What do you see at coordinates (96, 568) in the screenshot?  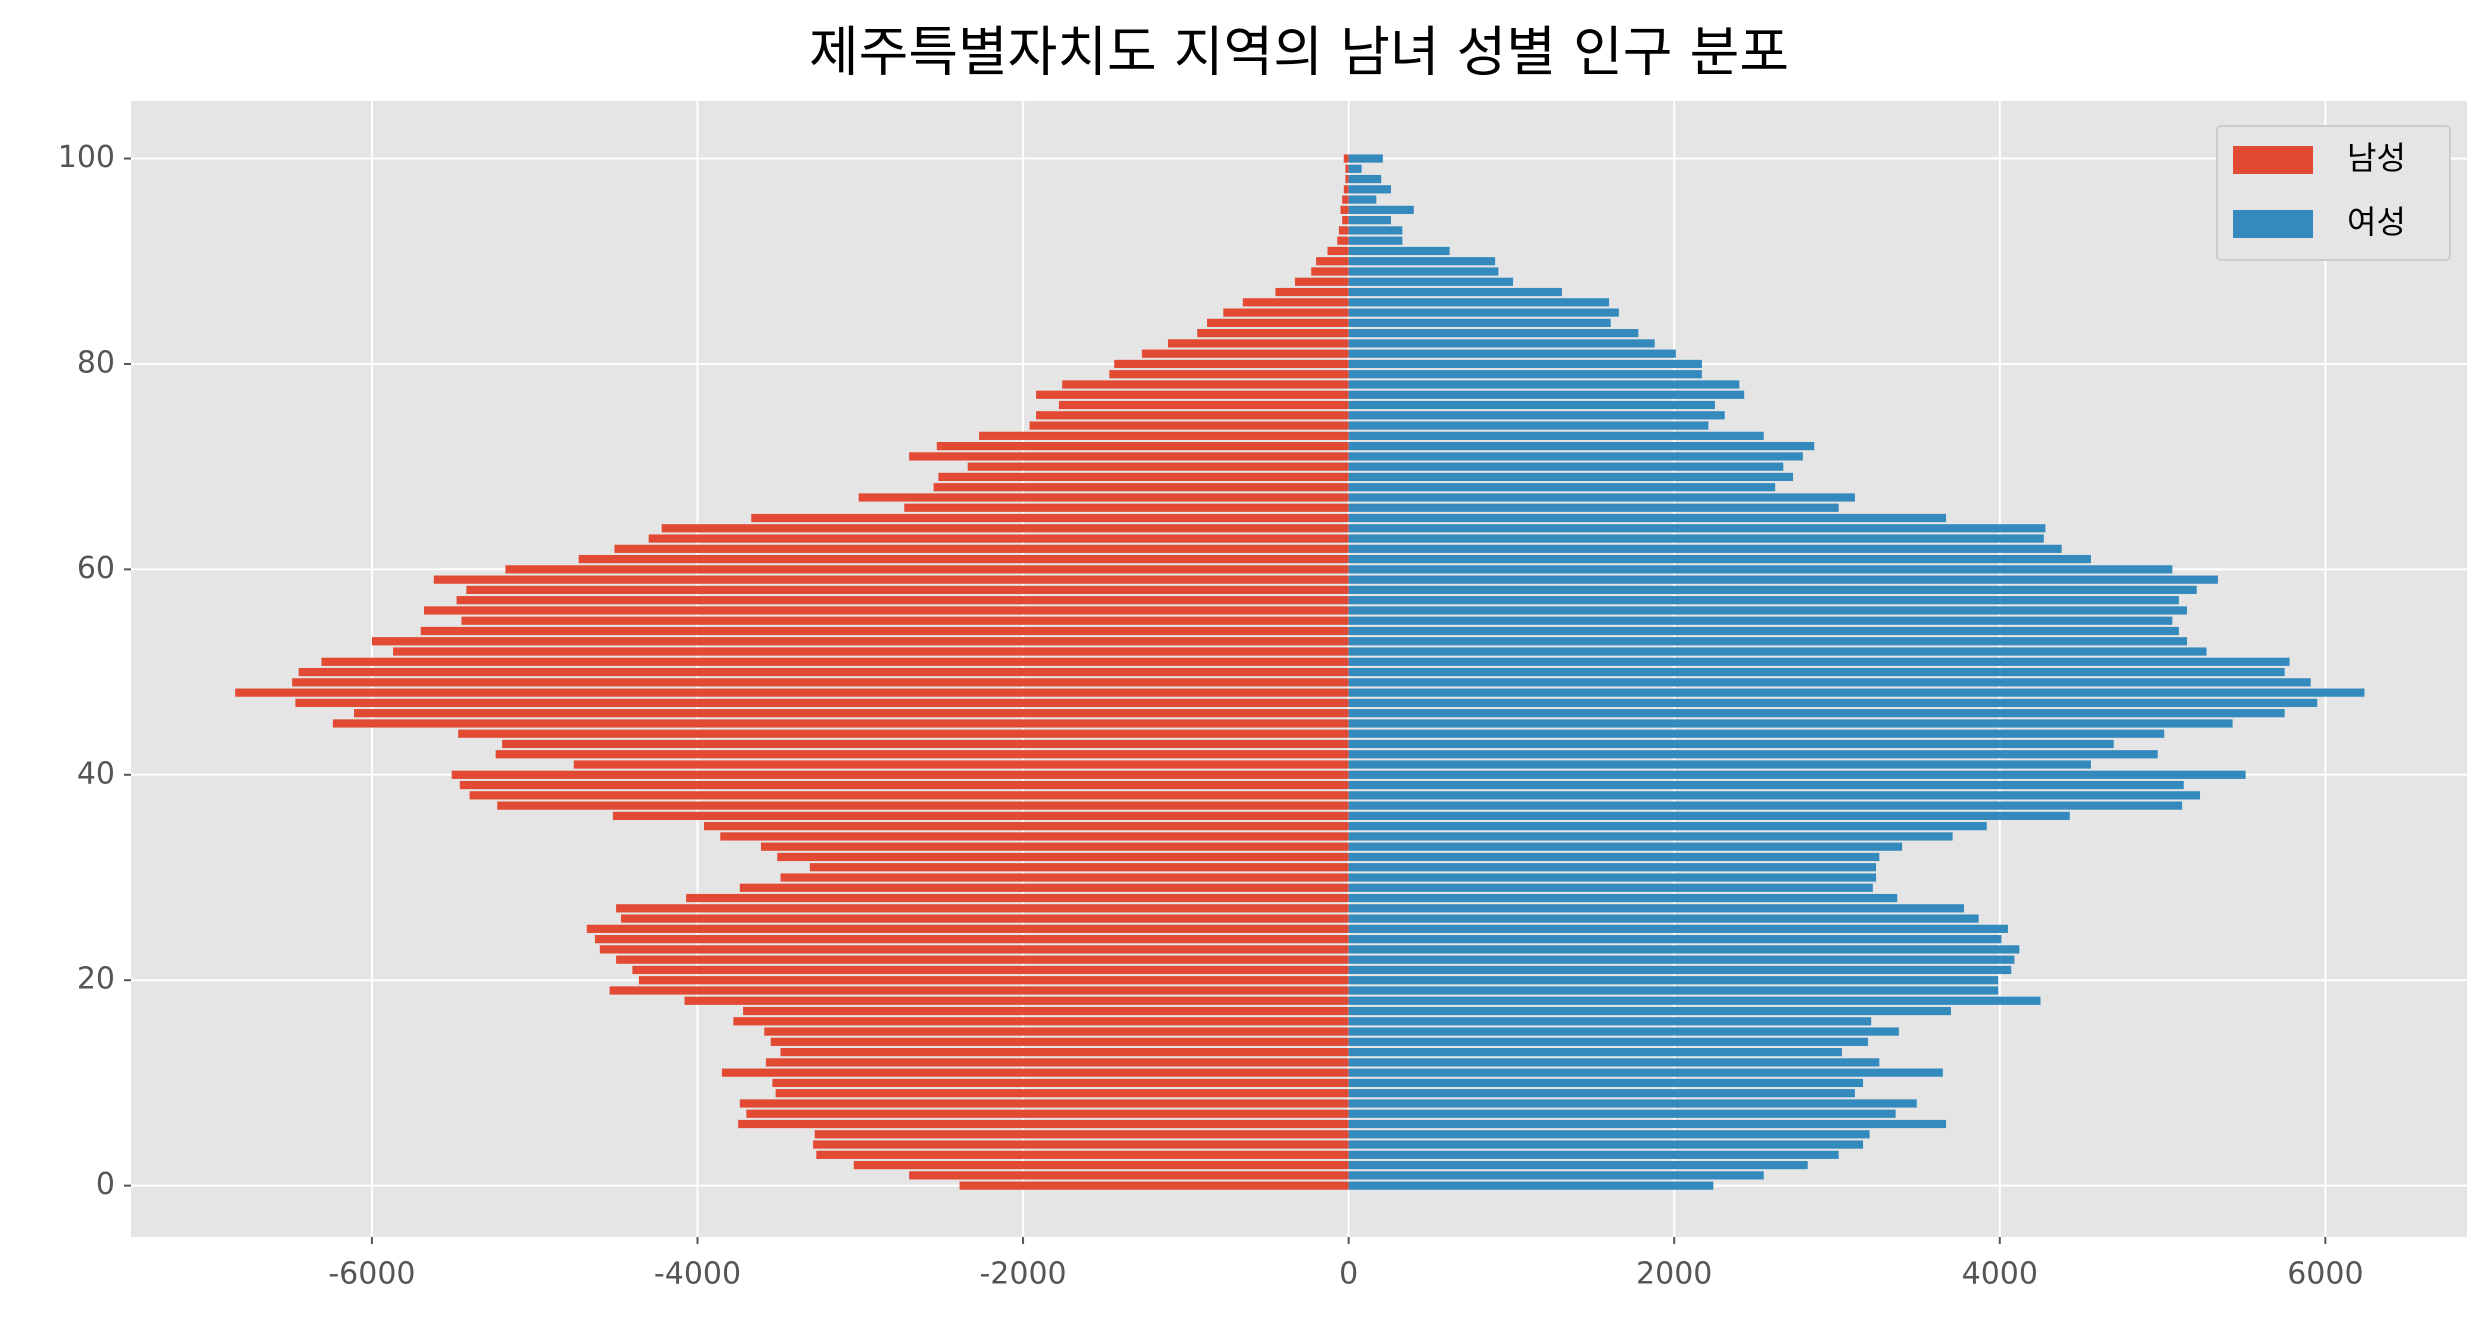 I see `y-tick-label: 60` at bounding box center [96, 568].